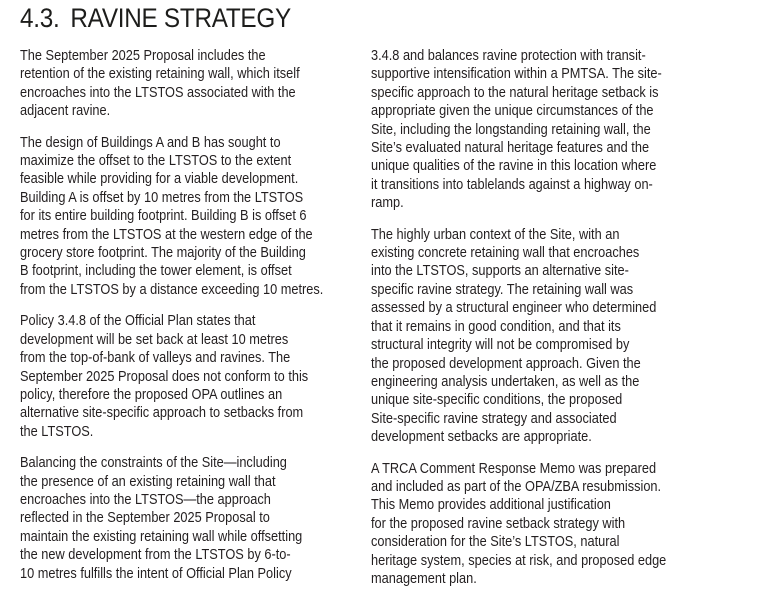 The image size is (757, 602). I want to click on text-line: management plan., so click(424, 578).